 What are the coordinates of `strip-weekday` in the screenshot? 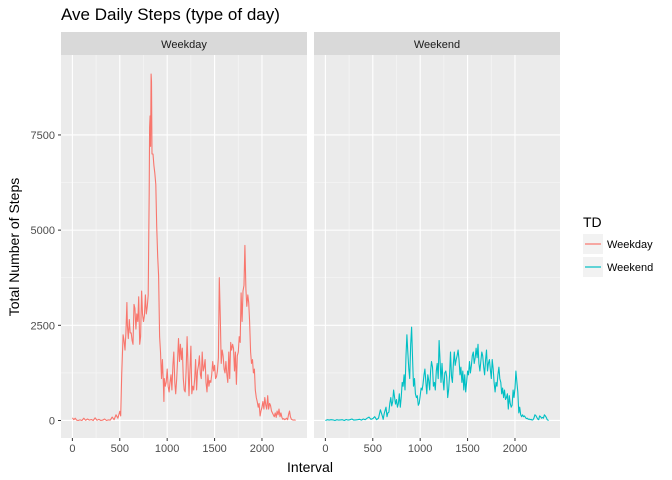 It's located at (184, 43).